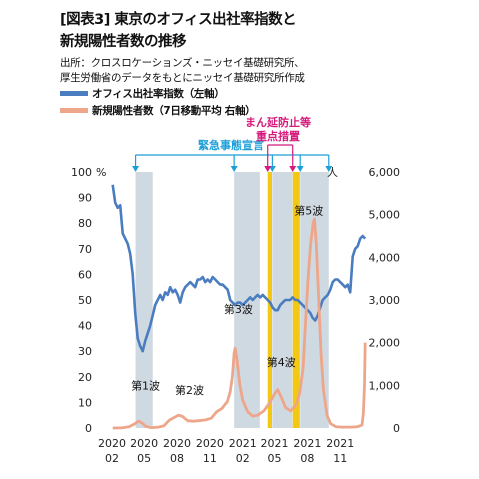  Describe the element at coordinates (85, 377) in the screenshot. I see `y-left-tick-label: 20` at that location.